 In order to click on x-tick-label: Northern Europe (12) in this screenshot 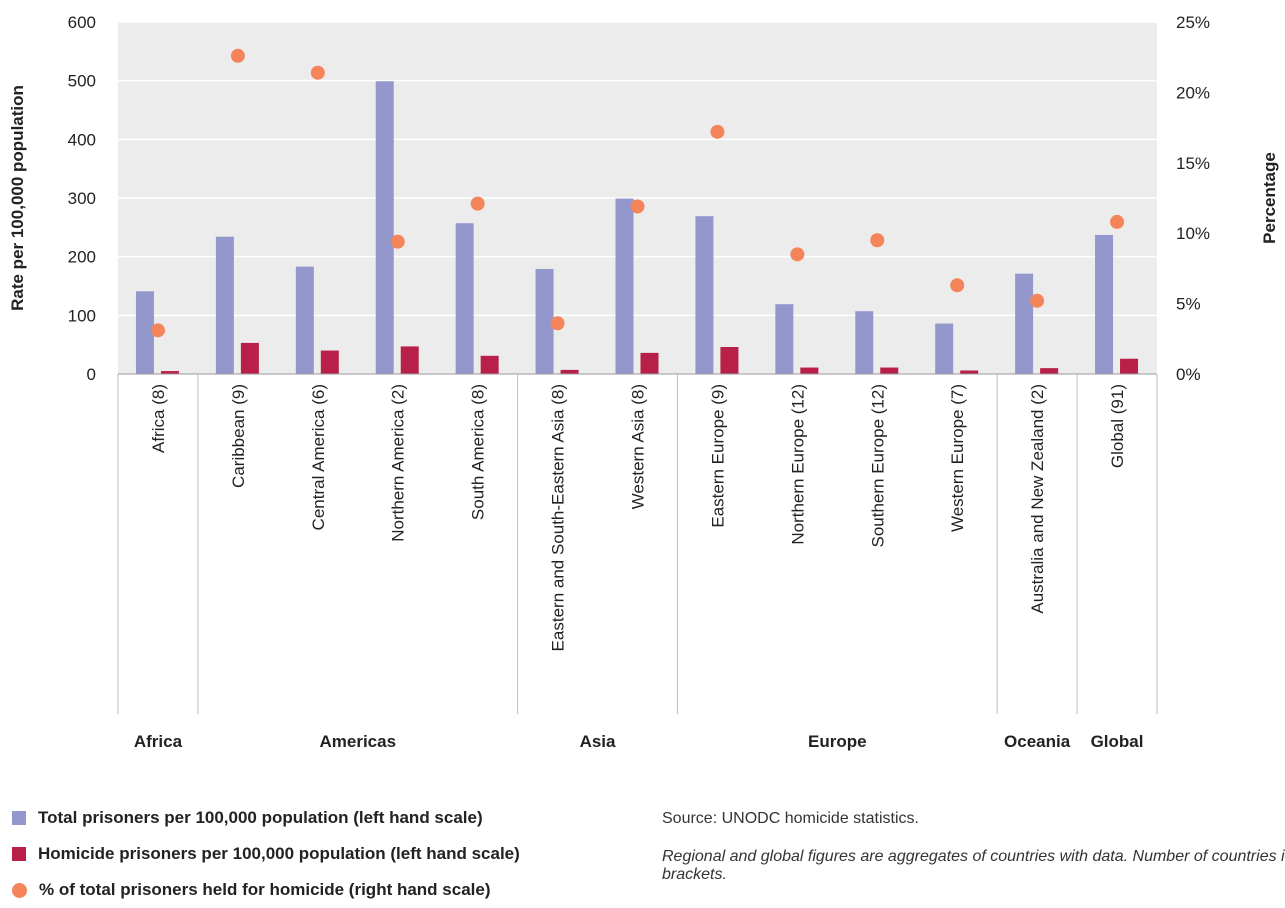, I will do `click(797, 464)`.